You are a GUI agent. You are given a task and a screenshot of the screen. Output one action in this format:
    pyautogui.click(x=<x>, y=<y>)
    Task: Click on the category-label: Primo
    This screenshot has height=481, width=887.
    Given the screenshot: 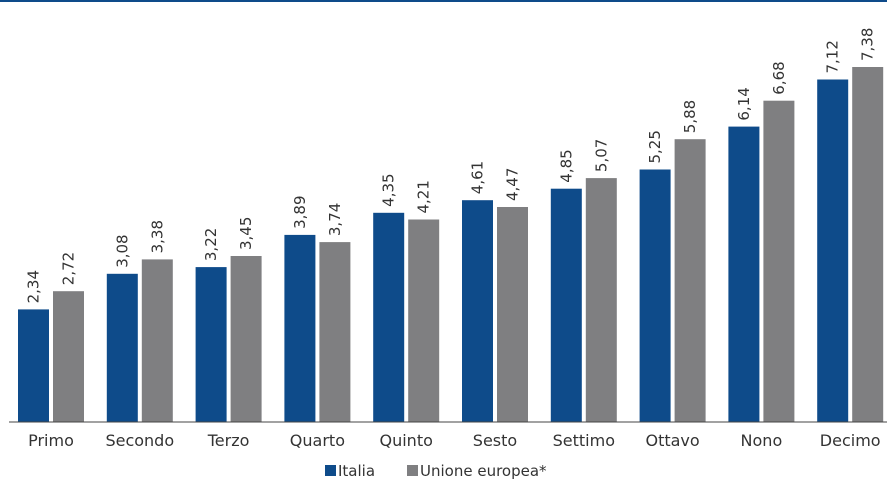 What is the action you would take?
    pyautogui.click(x=51, y=440)
    